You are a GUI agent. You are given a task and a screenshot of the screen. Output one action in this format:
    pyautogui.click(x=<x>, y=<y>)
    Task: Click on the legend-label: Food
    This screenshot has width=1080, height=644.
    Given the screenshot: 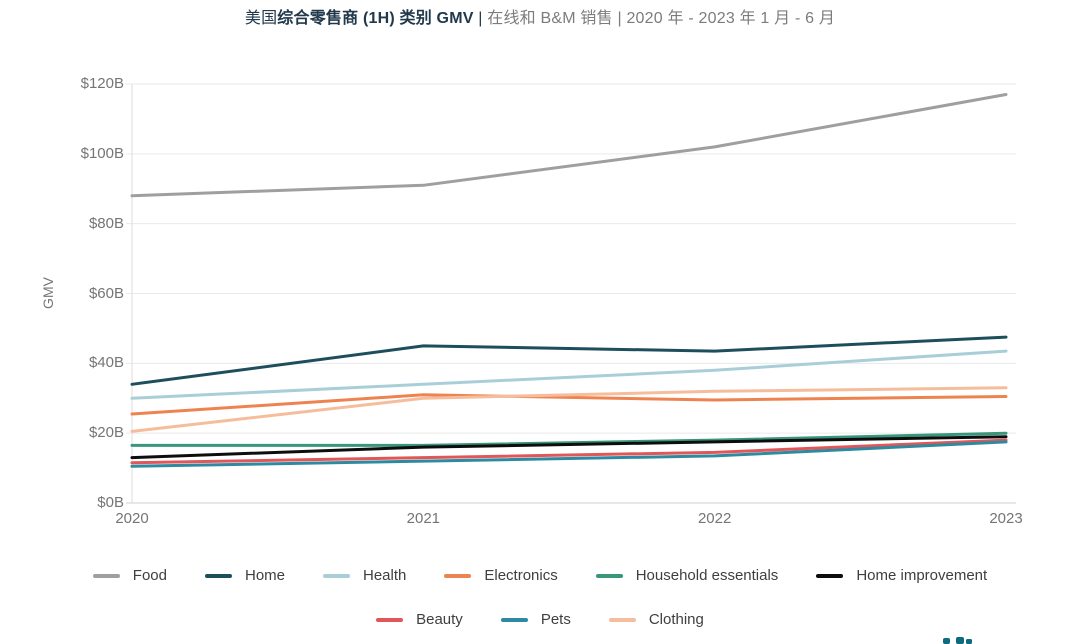 What is the action you would take?
    pyautogui.click(x=149, y=575)
    